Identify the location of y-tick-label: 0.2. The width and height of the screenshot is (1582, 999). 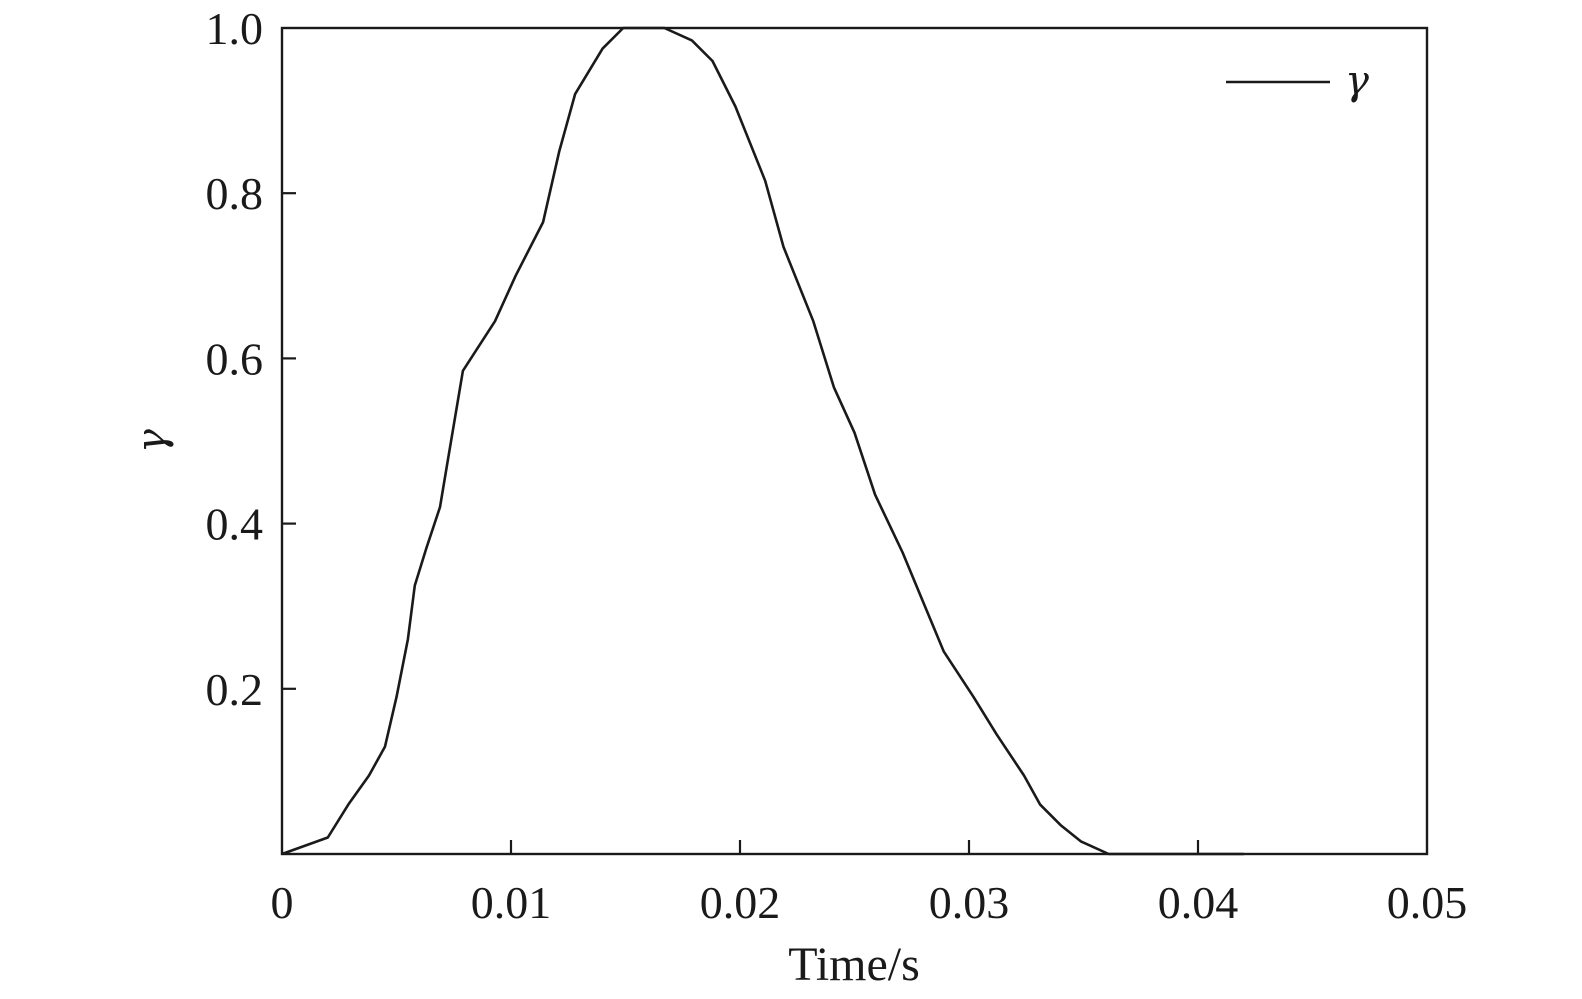
(235, 689).